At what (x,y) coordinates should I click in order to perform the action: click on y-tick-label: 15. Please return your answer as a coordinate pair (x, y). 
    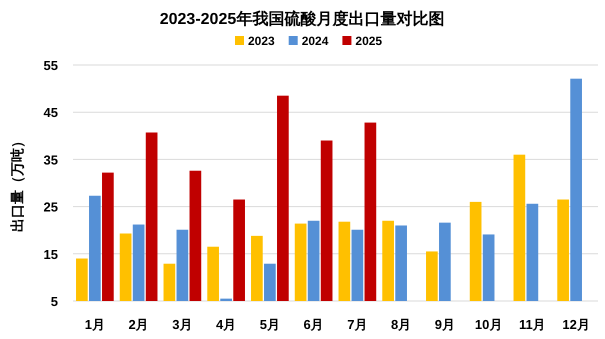
    Looking at the image, I should click on (51, 254).